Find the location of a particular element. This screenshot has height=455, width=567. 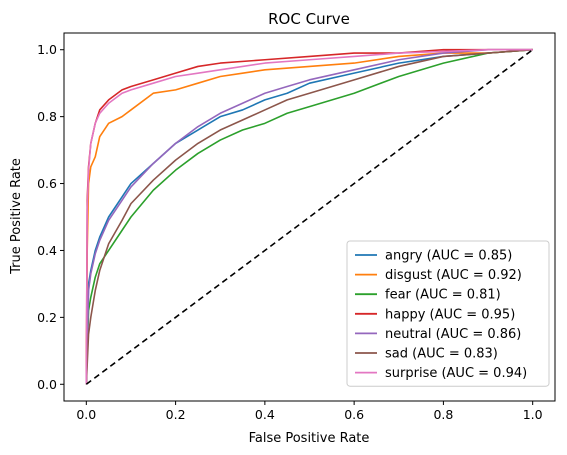

legend-label-neutral: neutral (AUC = 0.86) is located at coordinates (453, 334).